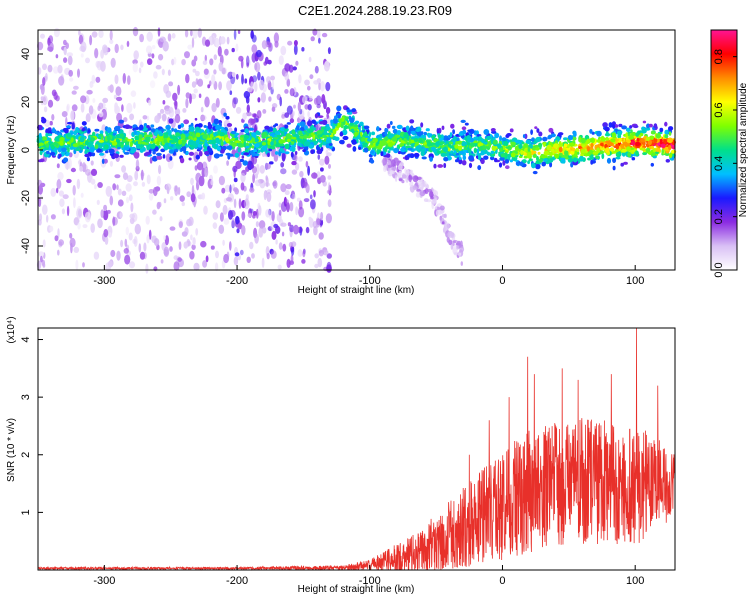 This screenshot has width=750, height=600. What do you see at coordinates (26, 150) in the screenshot?
I see `y-tick-label: 0` at bounding box center [26, 150].